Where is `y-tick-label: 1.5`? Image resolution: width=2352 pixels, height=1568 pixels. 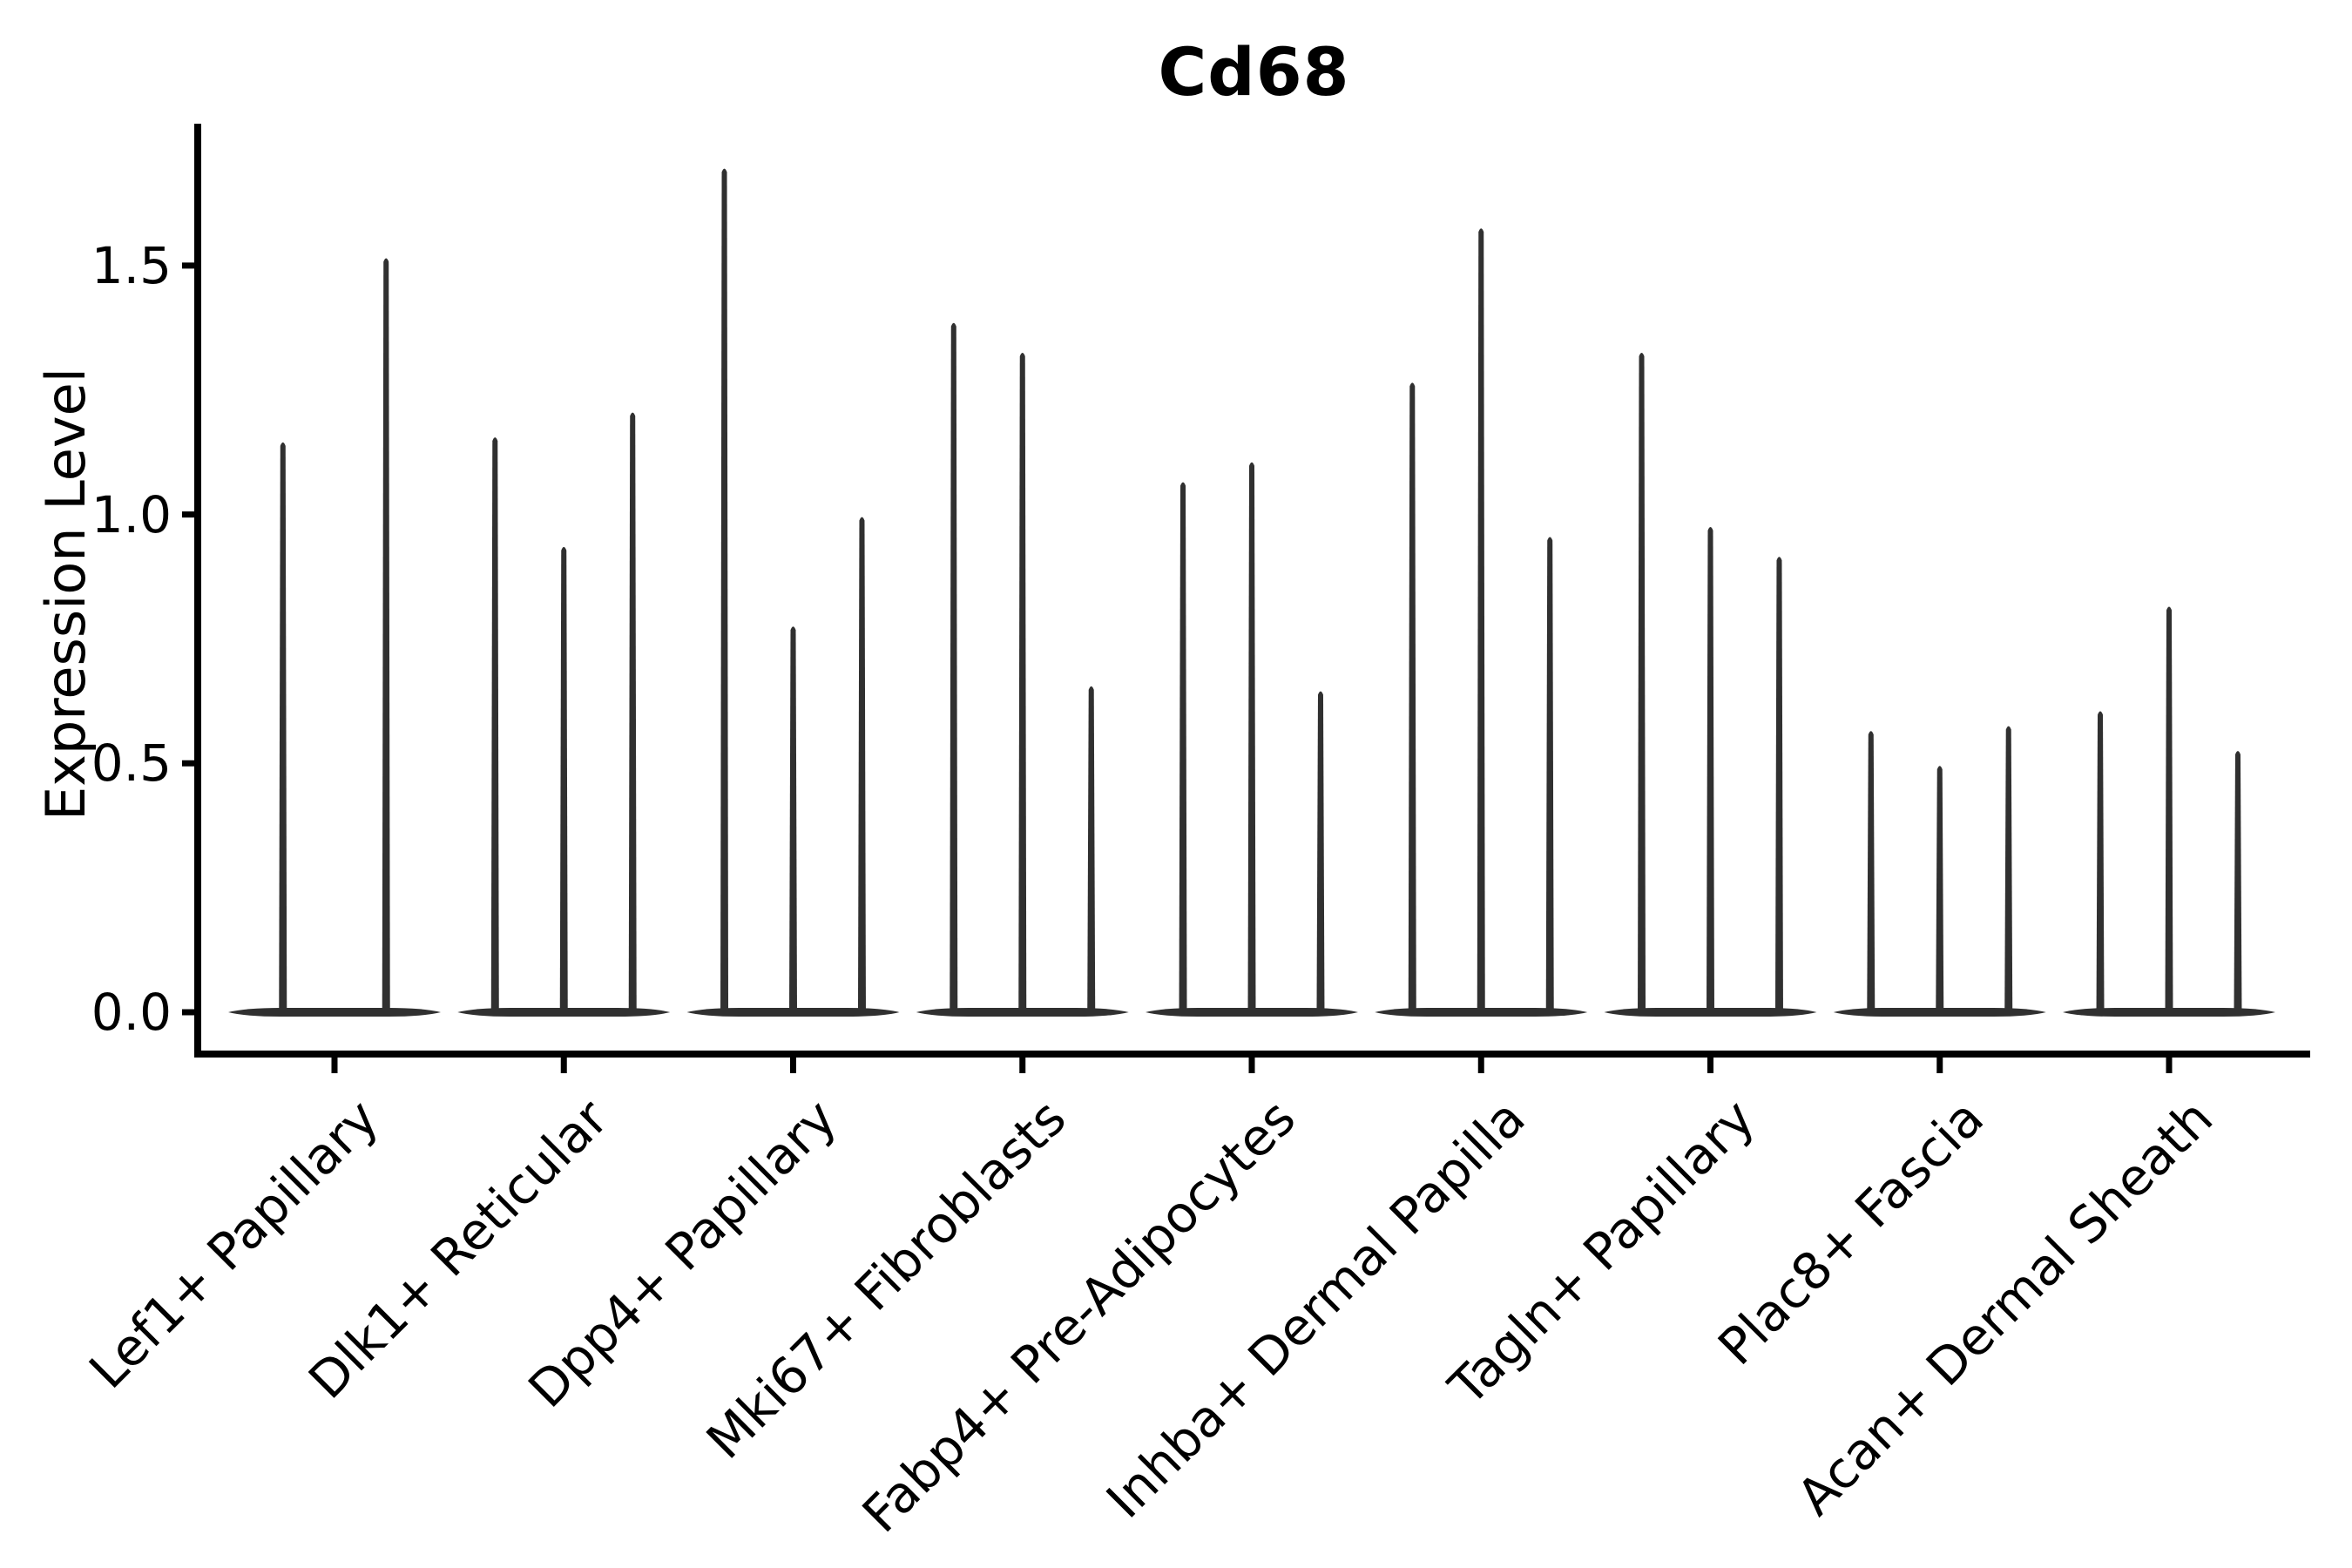 y-tick-label: 1.5 is located at coordinates (131, 265).